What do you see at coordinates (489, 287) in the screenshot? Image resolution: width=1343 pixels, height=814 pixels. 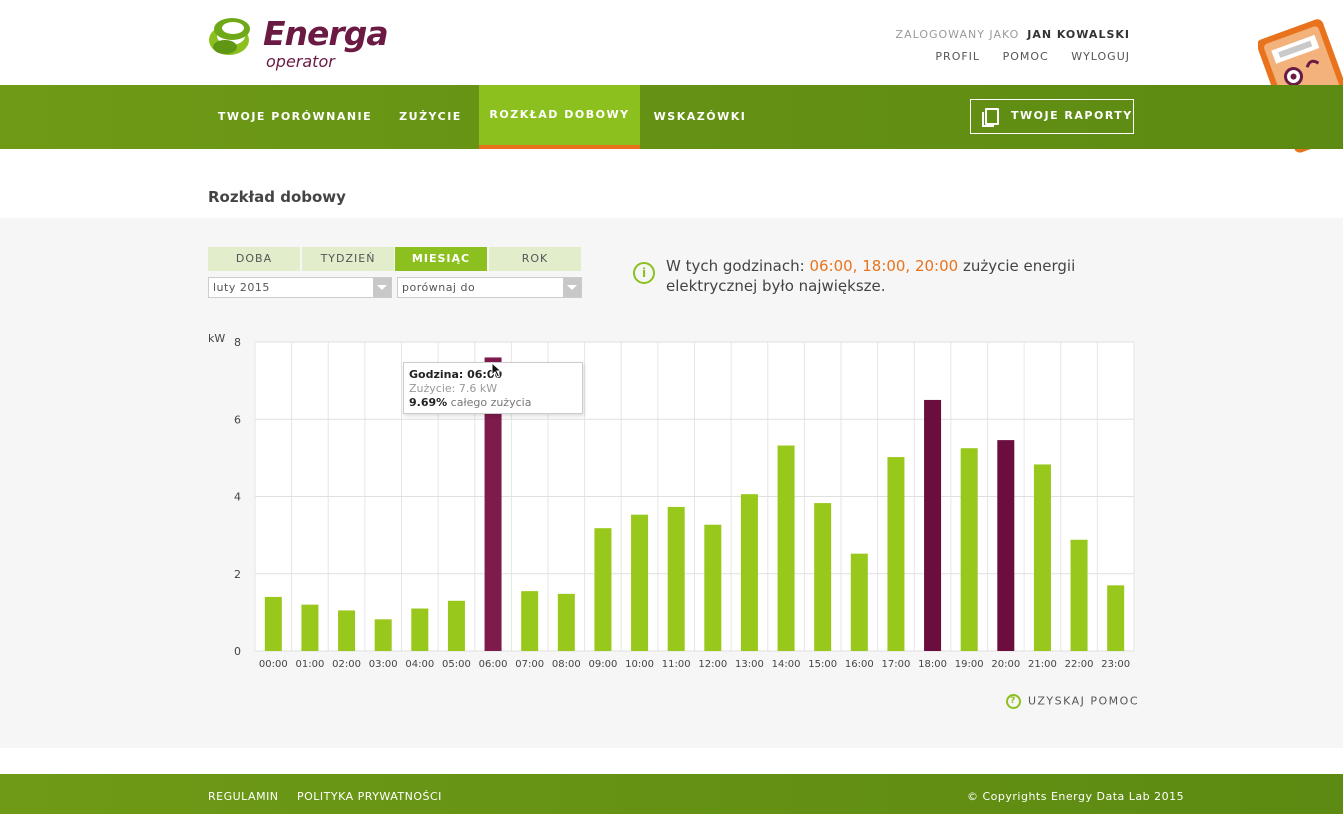 I see `compare-select: porównaj do` at bounding box center [489, 287].